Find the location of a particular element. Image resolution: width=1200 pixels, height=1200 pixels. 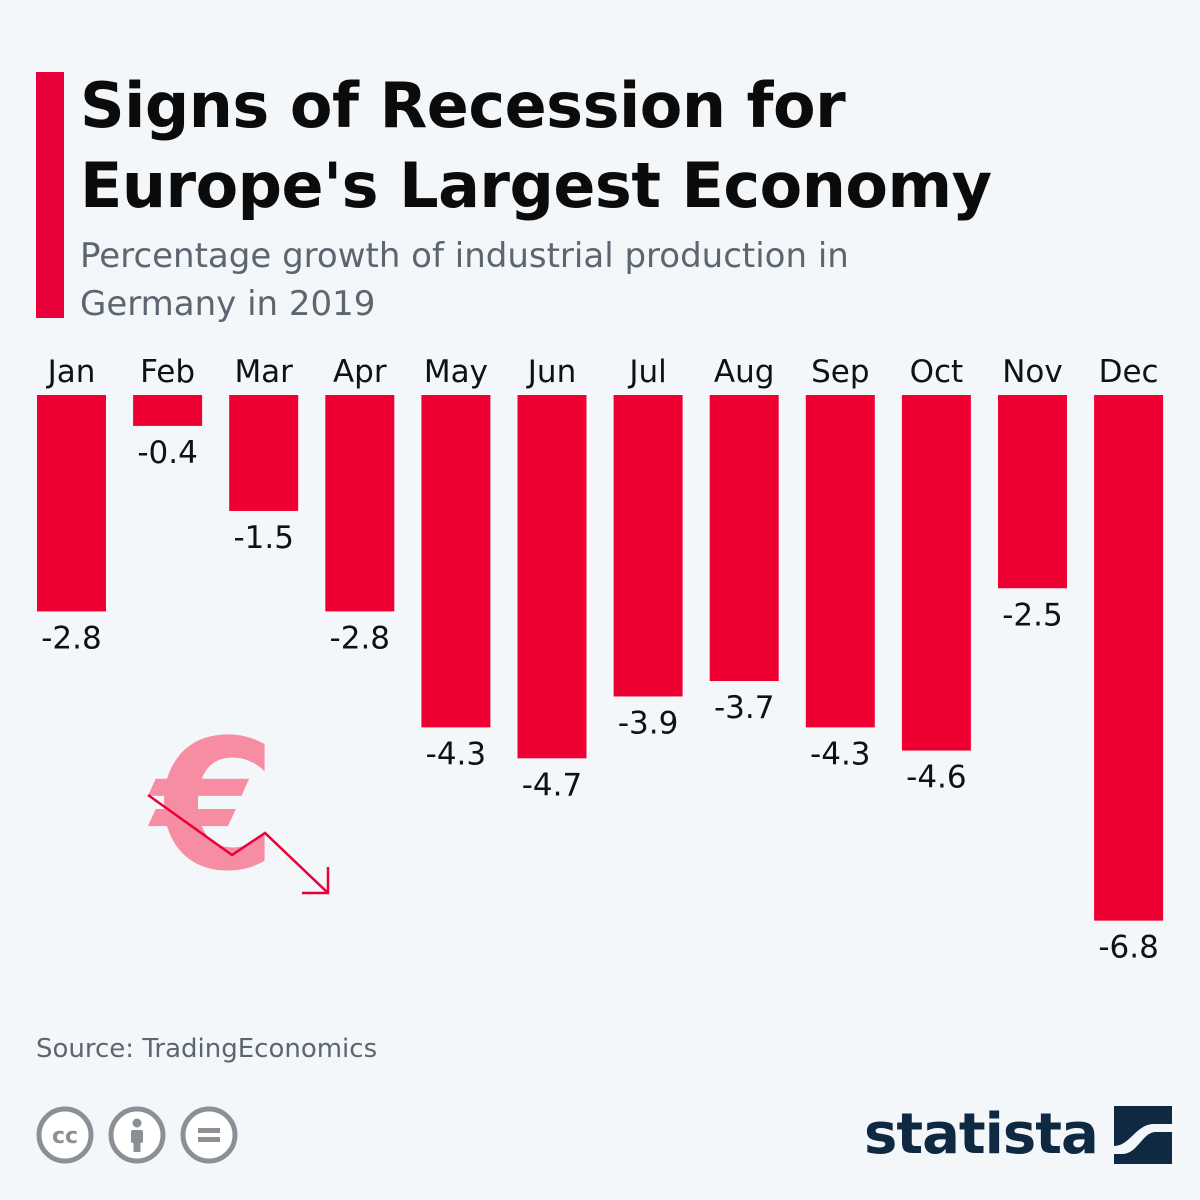

bar-jun is located at coordinates (552, 577).